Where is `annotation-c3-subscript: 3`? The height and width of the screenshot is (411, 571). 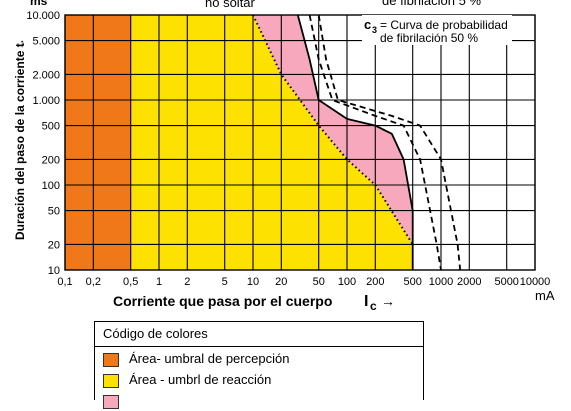 annotation-c3-subscript: 3 is located at coordinates (374, 30).